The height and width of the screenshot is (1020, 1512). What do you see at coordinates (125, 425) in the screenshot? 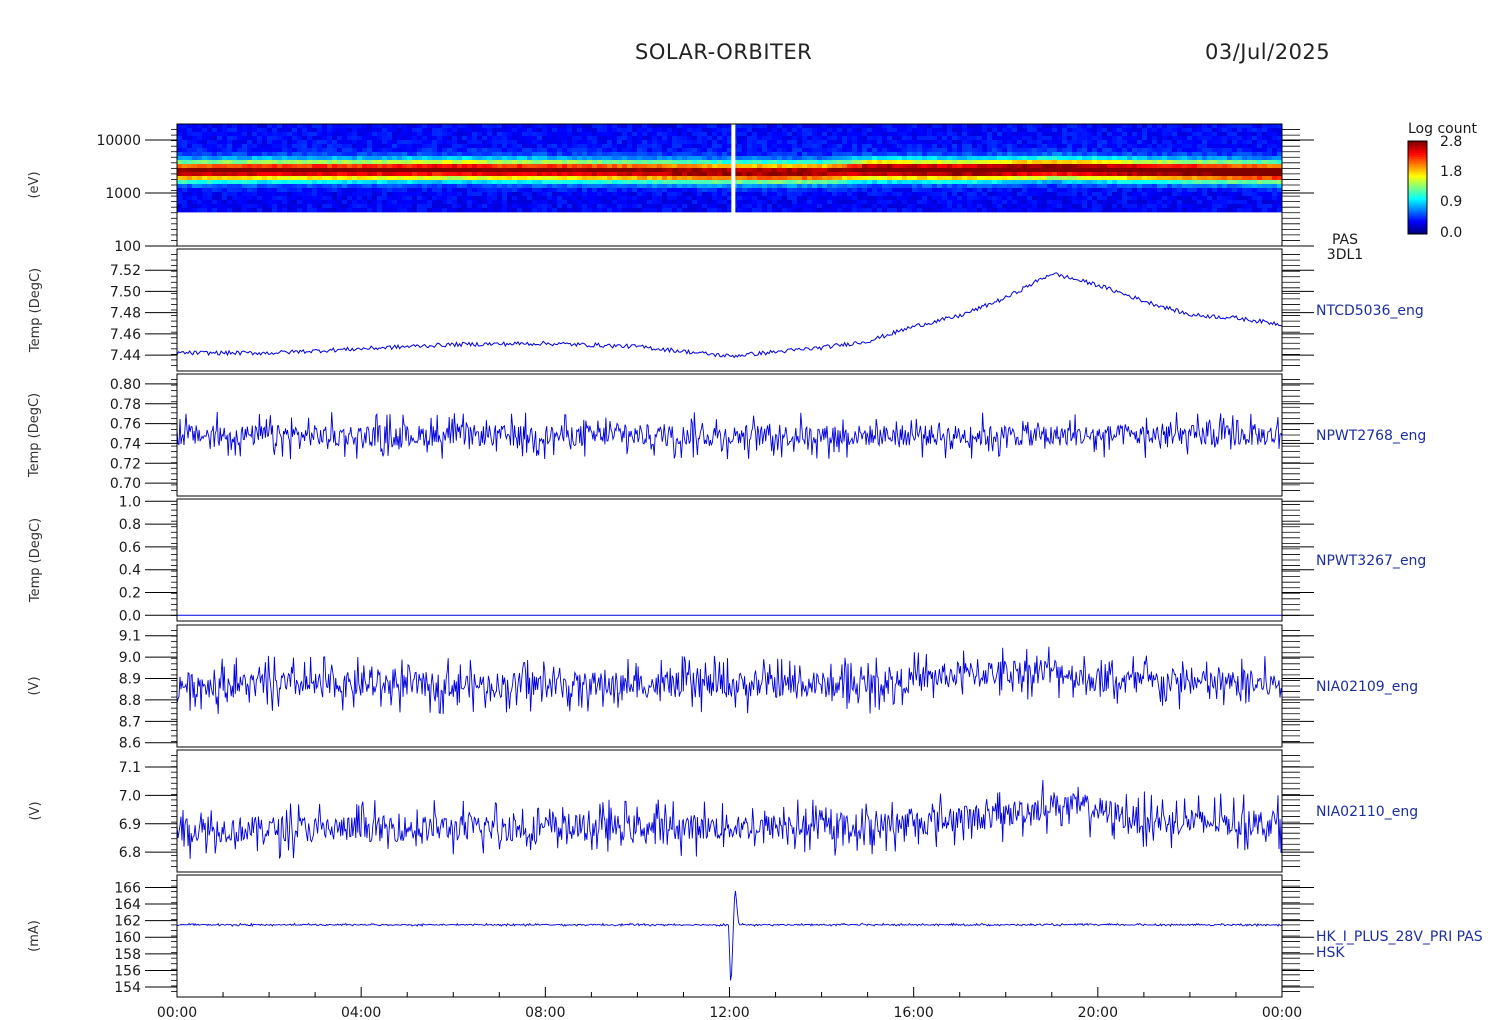
I see `ytick-label-2-2: 0.76` at bounding box center [125, 425].